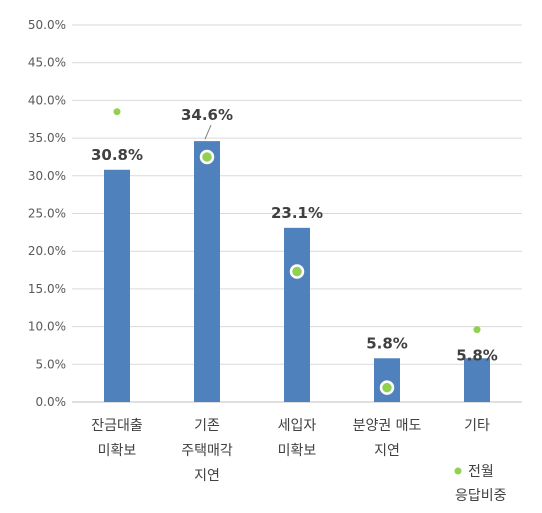 This screenshot has height=513, width=542. I want to click on y-tick-label: 25.0%, so click(47, 214).